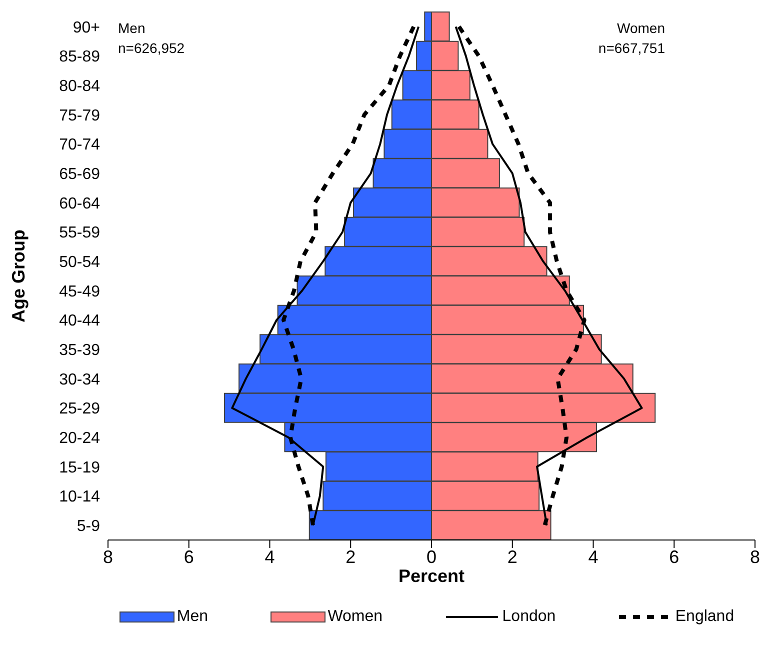 The height and width of the screenshot is (664, 773). Describe the element at coordinates (640, 28) in the screenshot. I see `annotation: Women` at that location.